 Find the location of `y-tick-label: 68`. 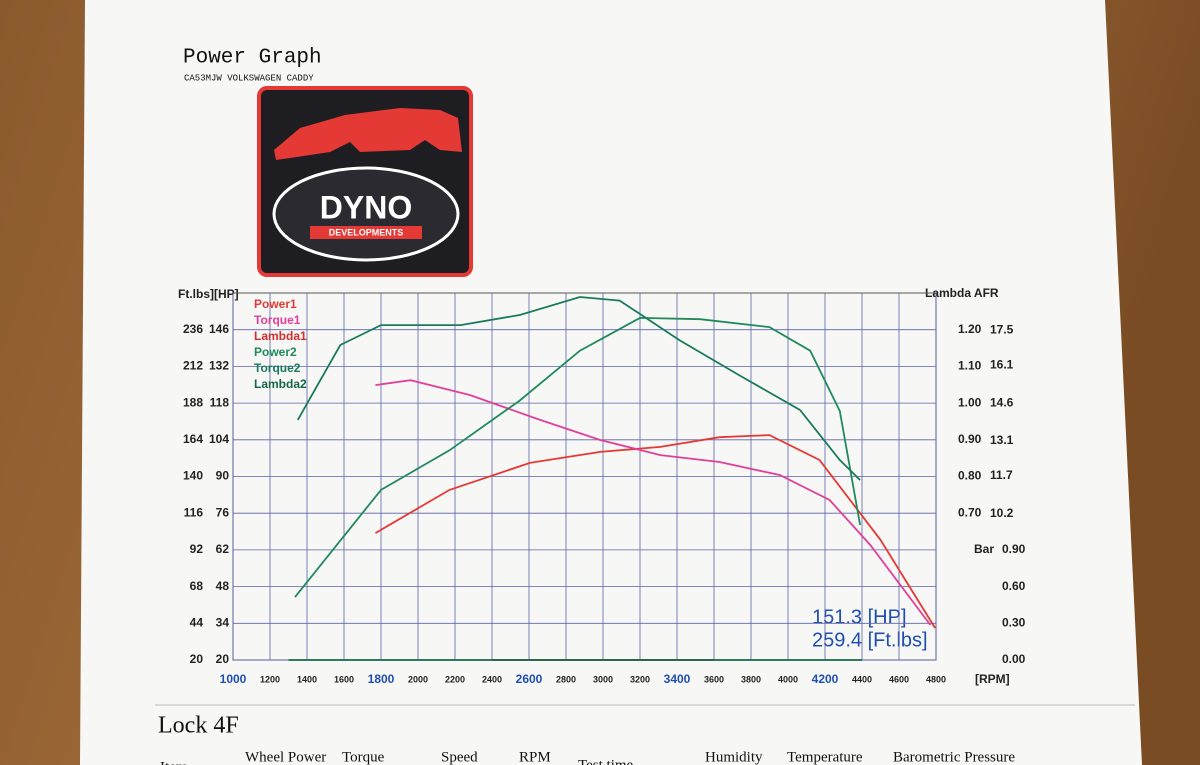

y-tick-label: 68 is located at coordinates (197, 586).